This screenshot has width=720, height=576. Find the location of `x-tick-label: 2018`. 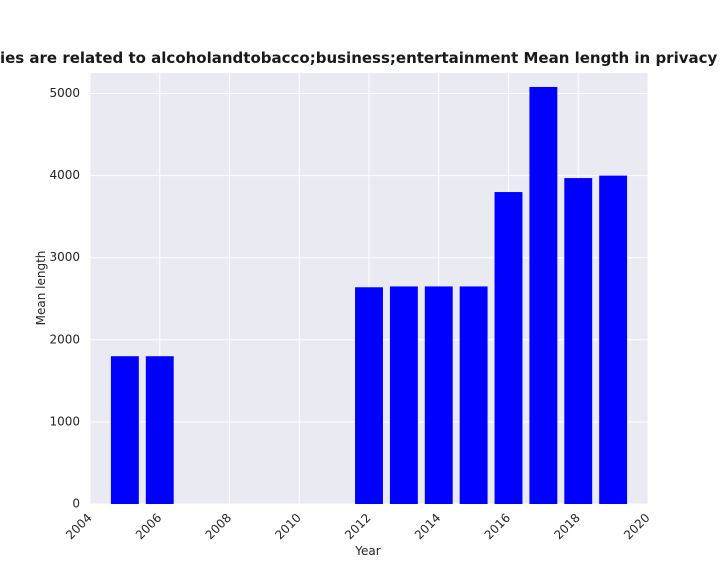

x-tick-label: 2018 is located at coordinates (566, 526).